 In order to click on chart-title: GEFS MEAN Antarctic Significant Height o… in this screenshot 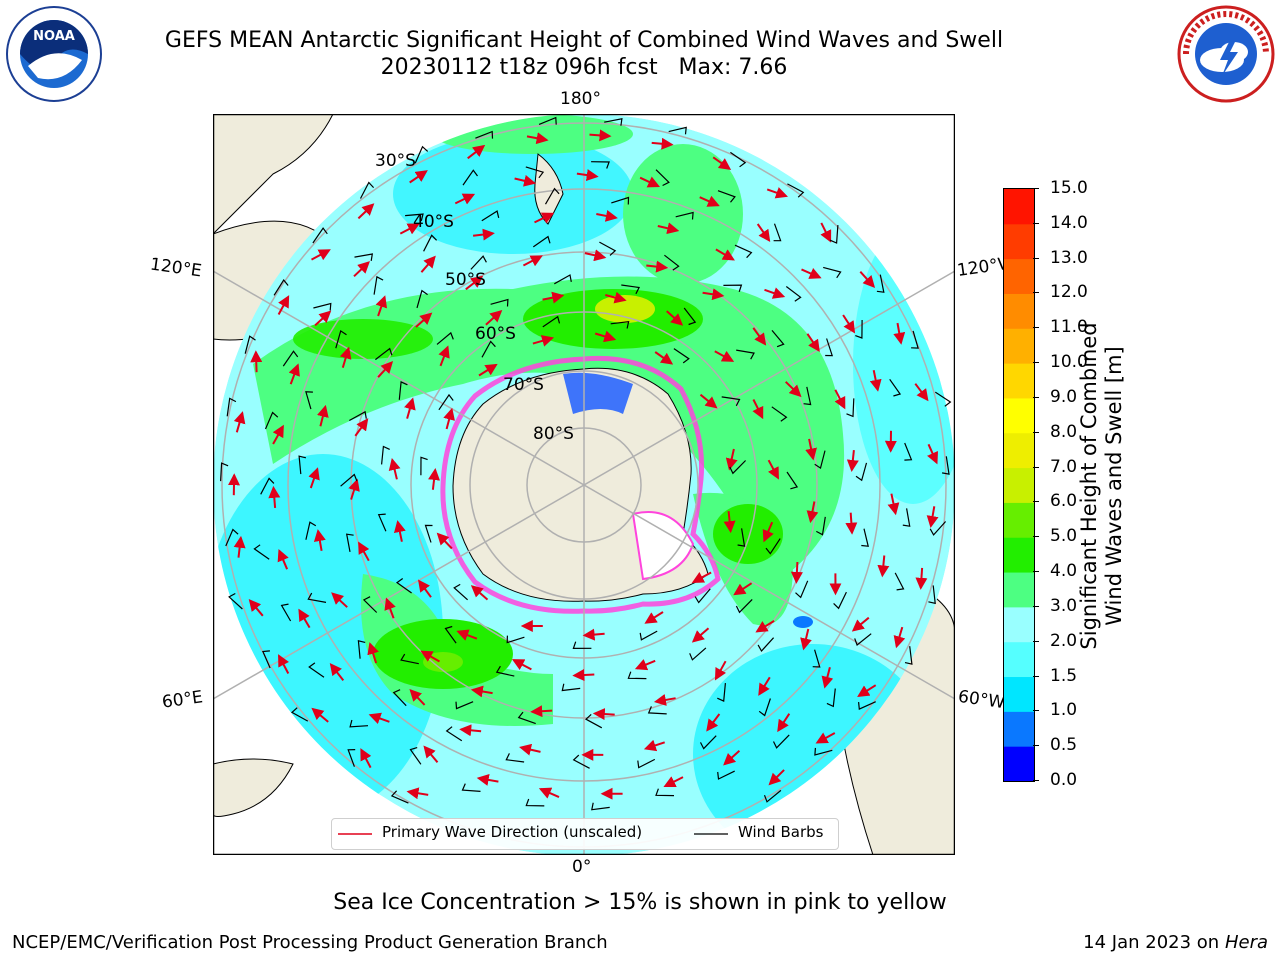, I will do `click(584, 40)`.